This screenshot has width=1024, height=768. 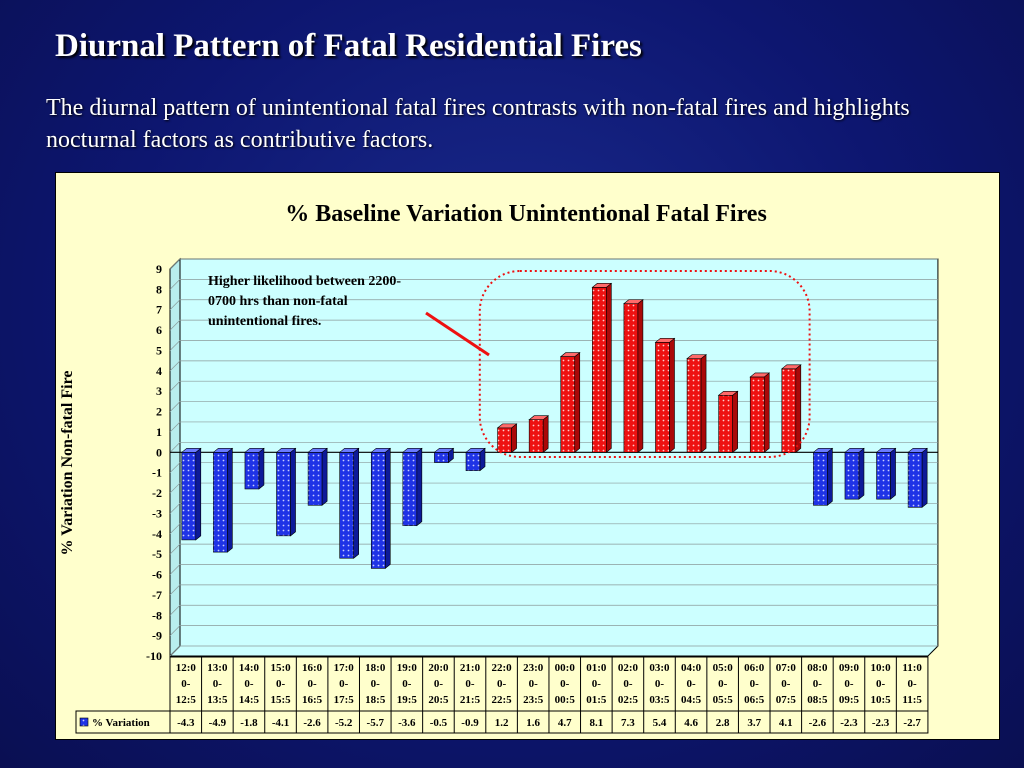 What do you see at coordinates (628, 668) in the screenshot?
I see `x-category-label: 02:0` at bounding box center [628, 668].